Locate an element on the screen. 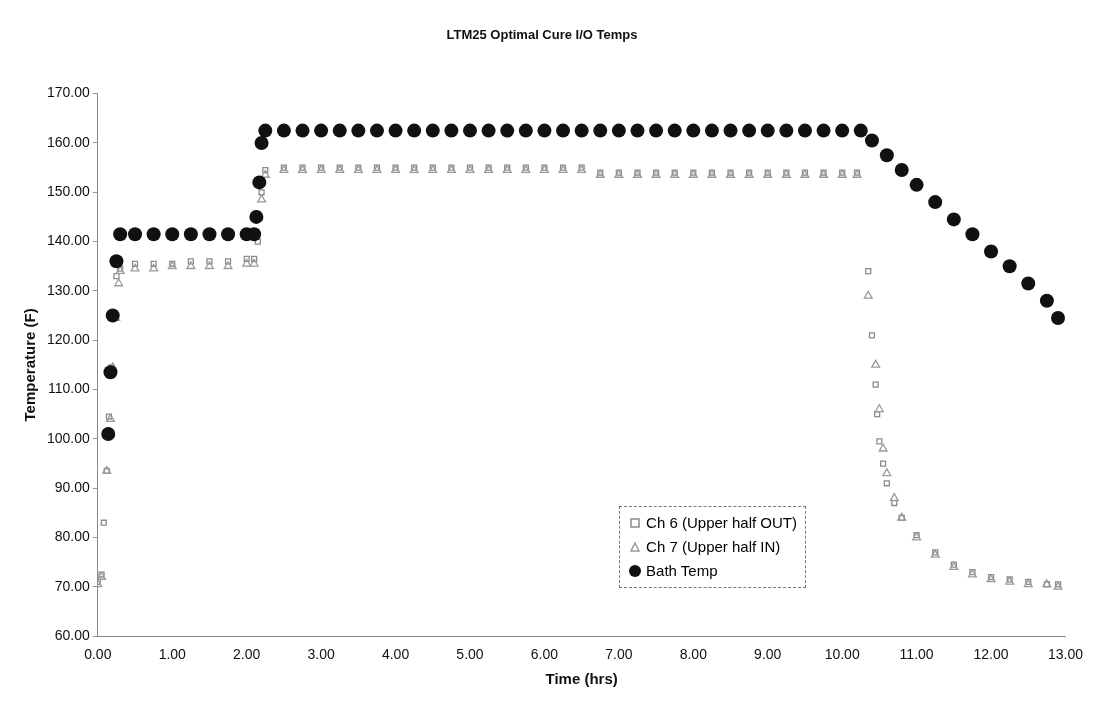 The width and height of the screenshot is (1094, 704). y-axis-title: Temperature (F) is located at coordinates (30, 365).